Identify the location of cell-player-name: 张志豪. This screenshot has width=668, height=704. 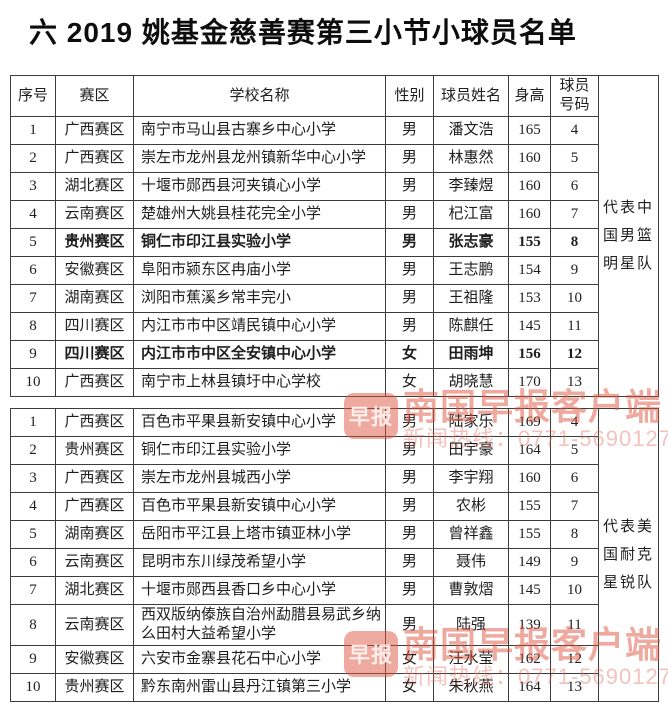
(471, 242).